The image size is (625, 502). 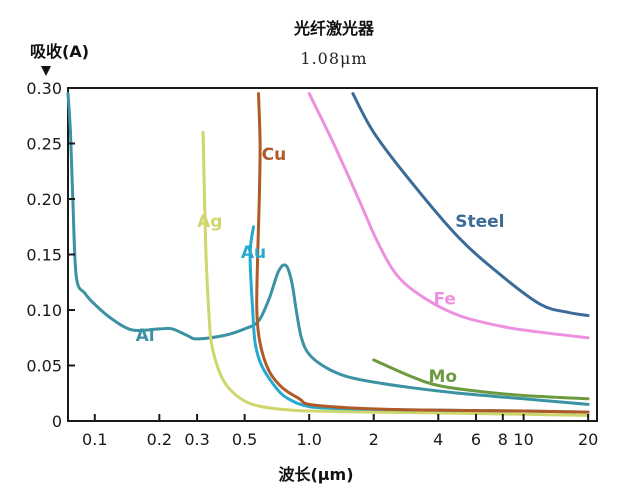 I want to click on series-label-cu: Cu, so click(x=274, y=155).